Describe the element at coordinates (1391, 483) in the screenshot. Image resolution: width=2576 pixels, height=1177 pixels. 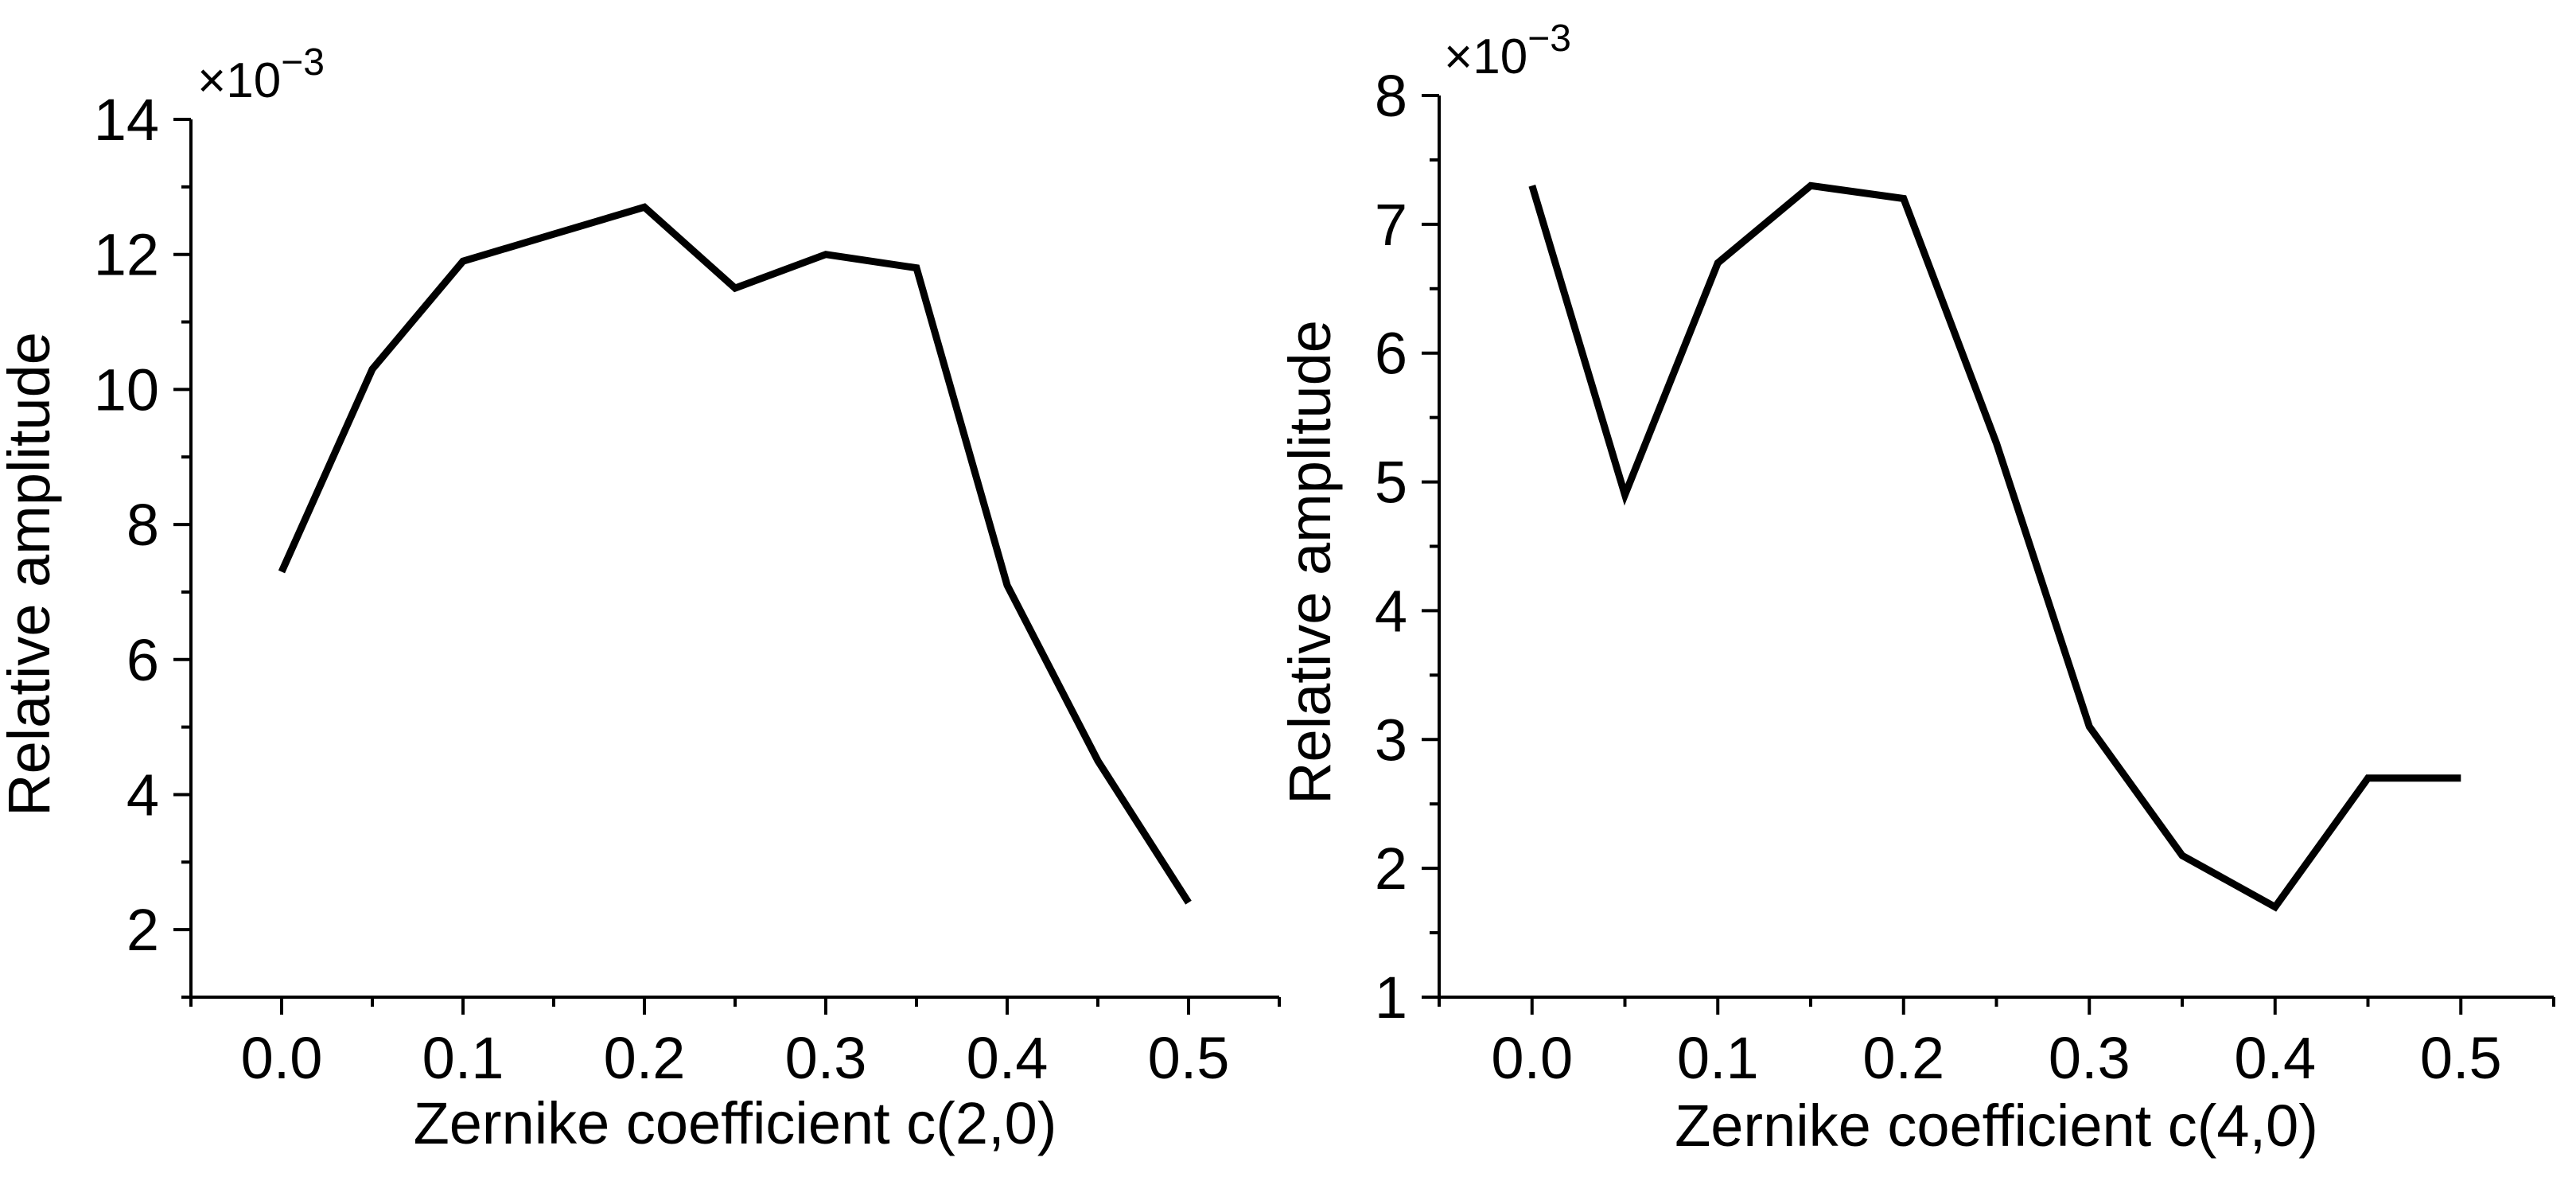
I see `y-tick-label: 5` at that location.